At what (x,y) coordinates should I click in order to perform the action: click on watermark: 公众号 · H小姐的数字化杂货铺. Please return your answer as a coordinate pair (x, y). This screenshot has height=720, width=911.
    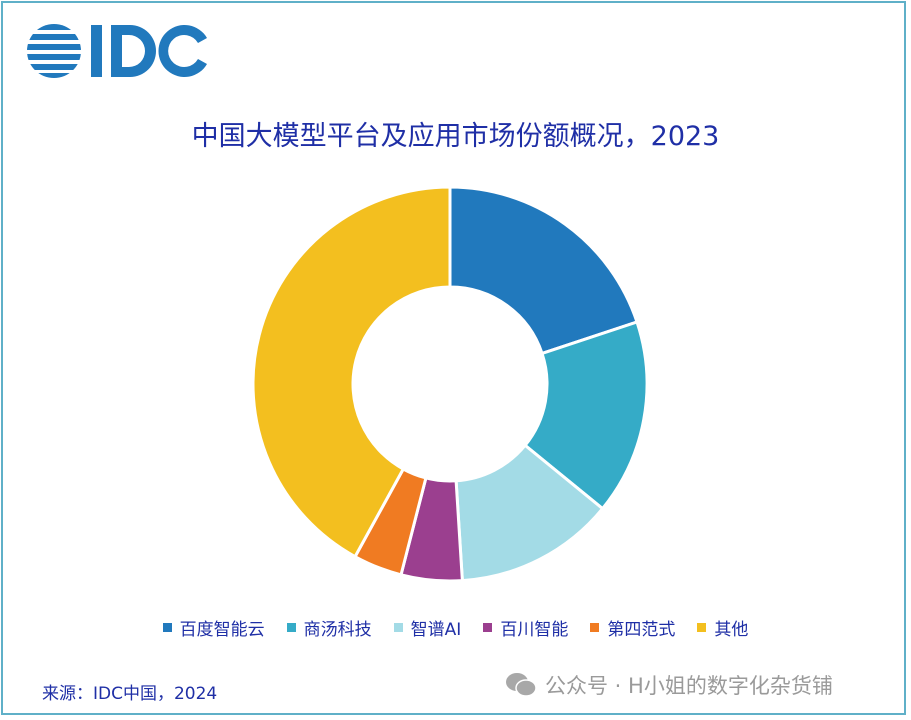
    Looking at the image, I should click on (669, 685).